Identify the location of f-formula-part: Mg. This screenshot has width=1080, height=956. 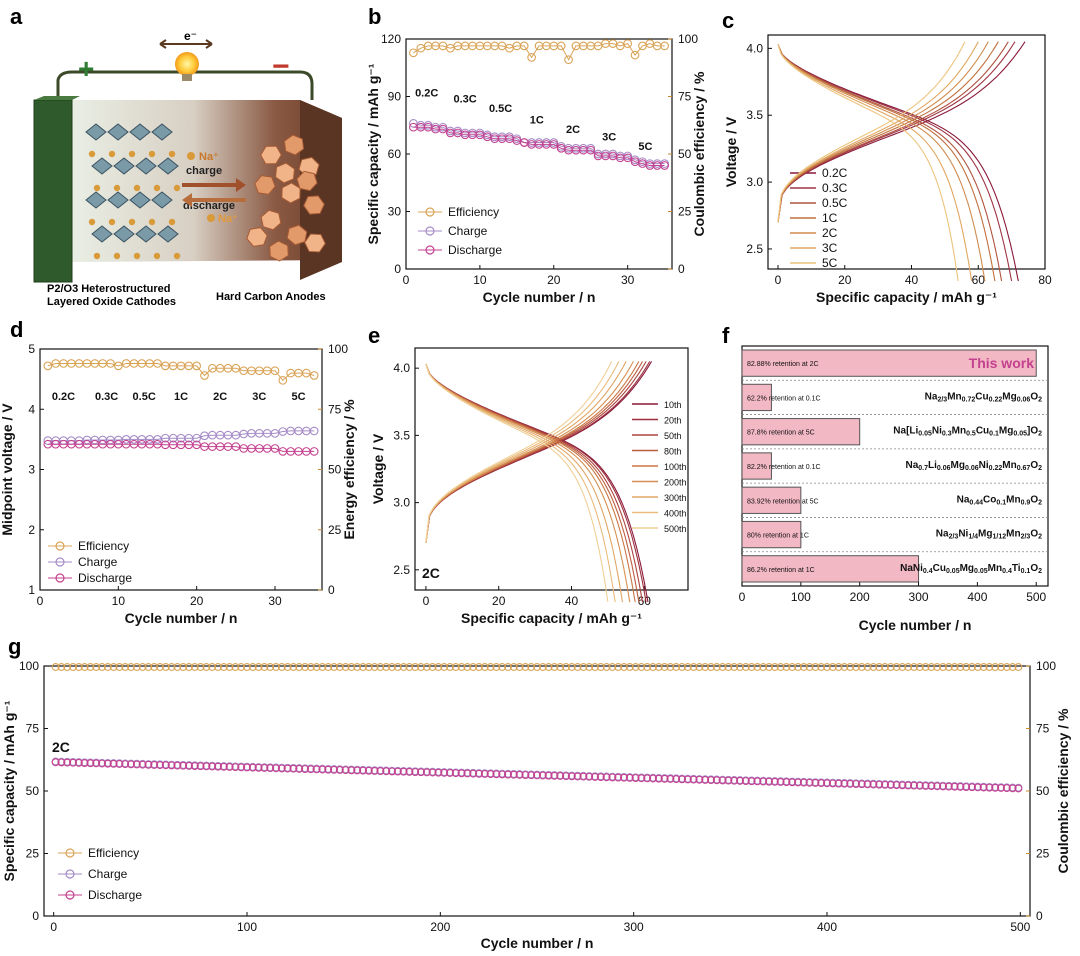
(985, 534).